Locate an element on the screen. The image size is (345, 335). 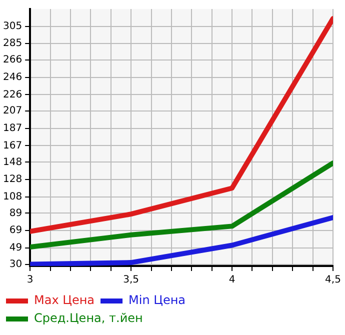
y-tick-label: 207 is located at coordinates (12, 111).